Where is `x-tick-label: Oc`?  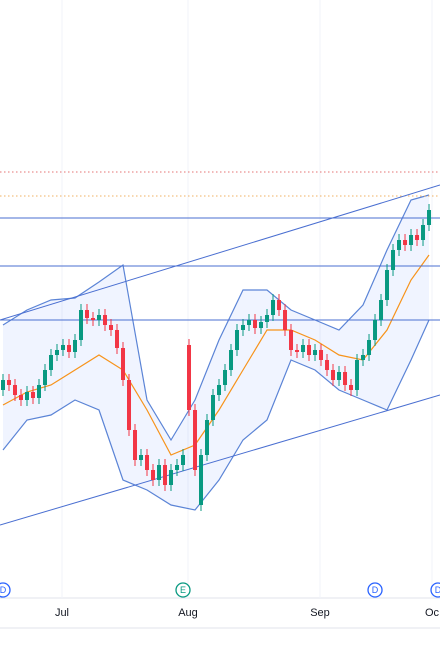 x-tick-label: Oc is located at coordinates (432, 613).